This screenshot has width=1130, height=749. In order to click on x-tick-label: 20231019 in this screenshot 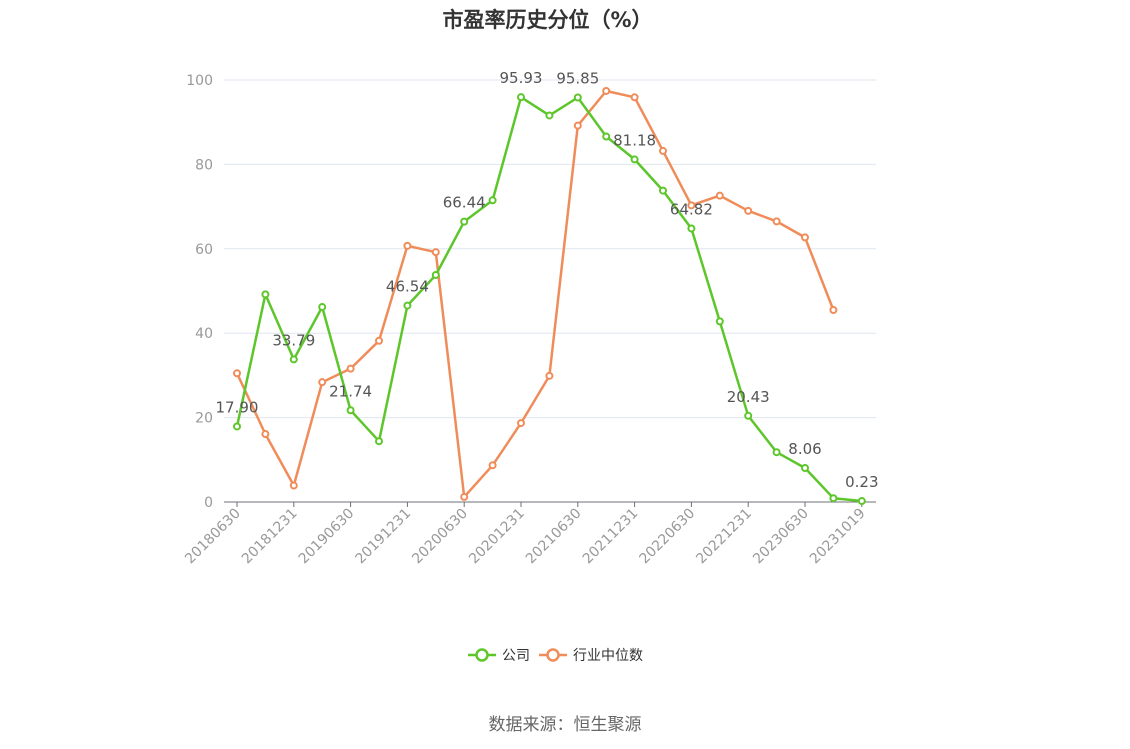, I will do `click(838, 537)`.